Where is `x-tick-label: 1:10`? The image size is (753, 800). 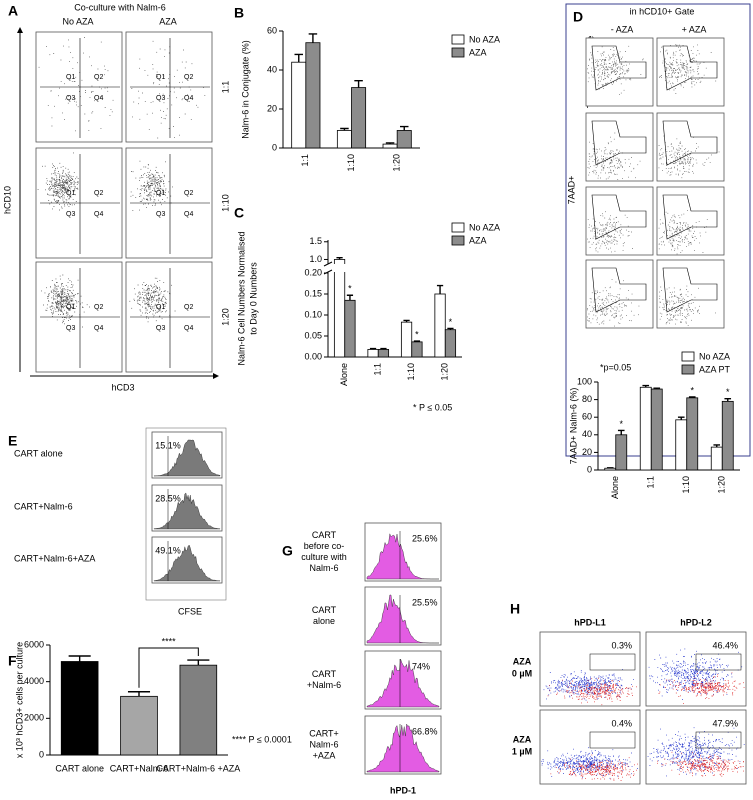
x-tick-label: 1:10 is located at coordinates (411, 372).